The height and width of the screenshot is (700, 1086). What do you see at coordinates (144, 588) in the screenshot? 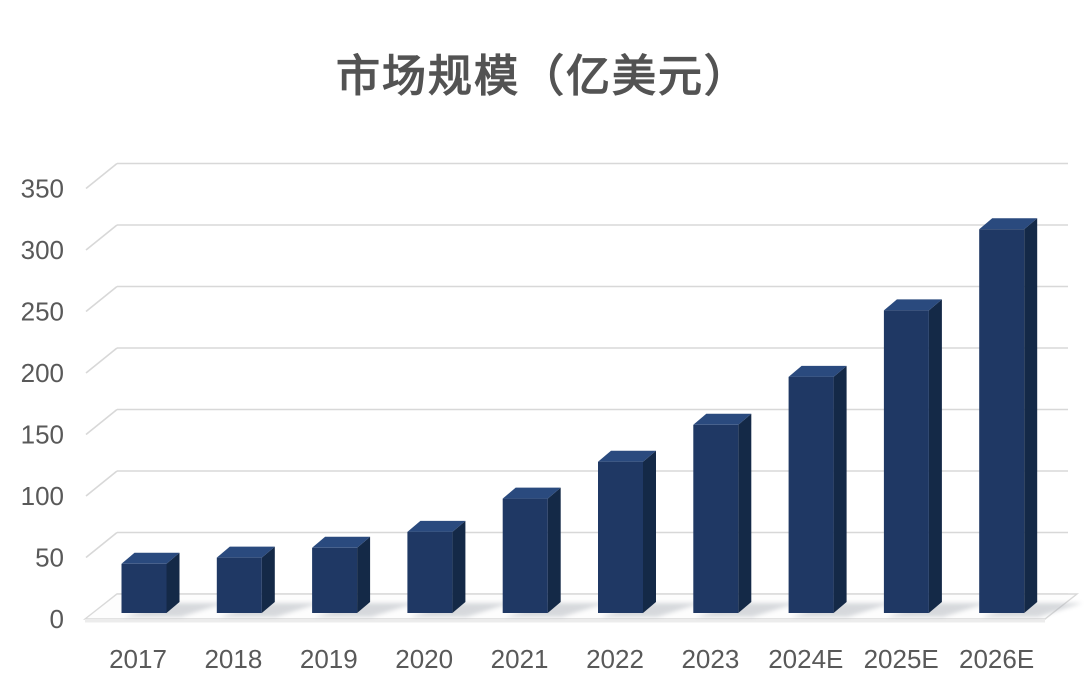
I see `bar-2017` at bounding box center [144, 588].